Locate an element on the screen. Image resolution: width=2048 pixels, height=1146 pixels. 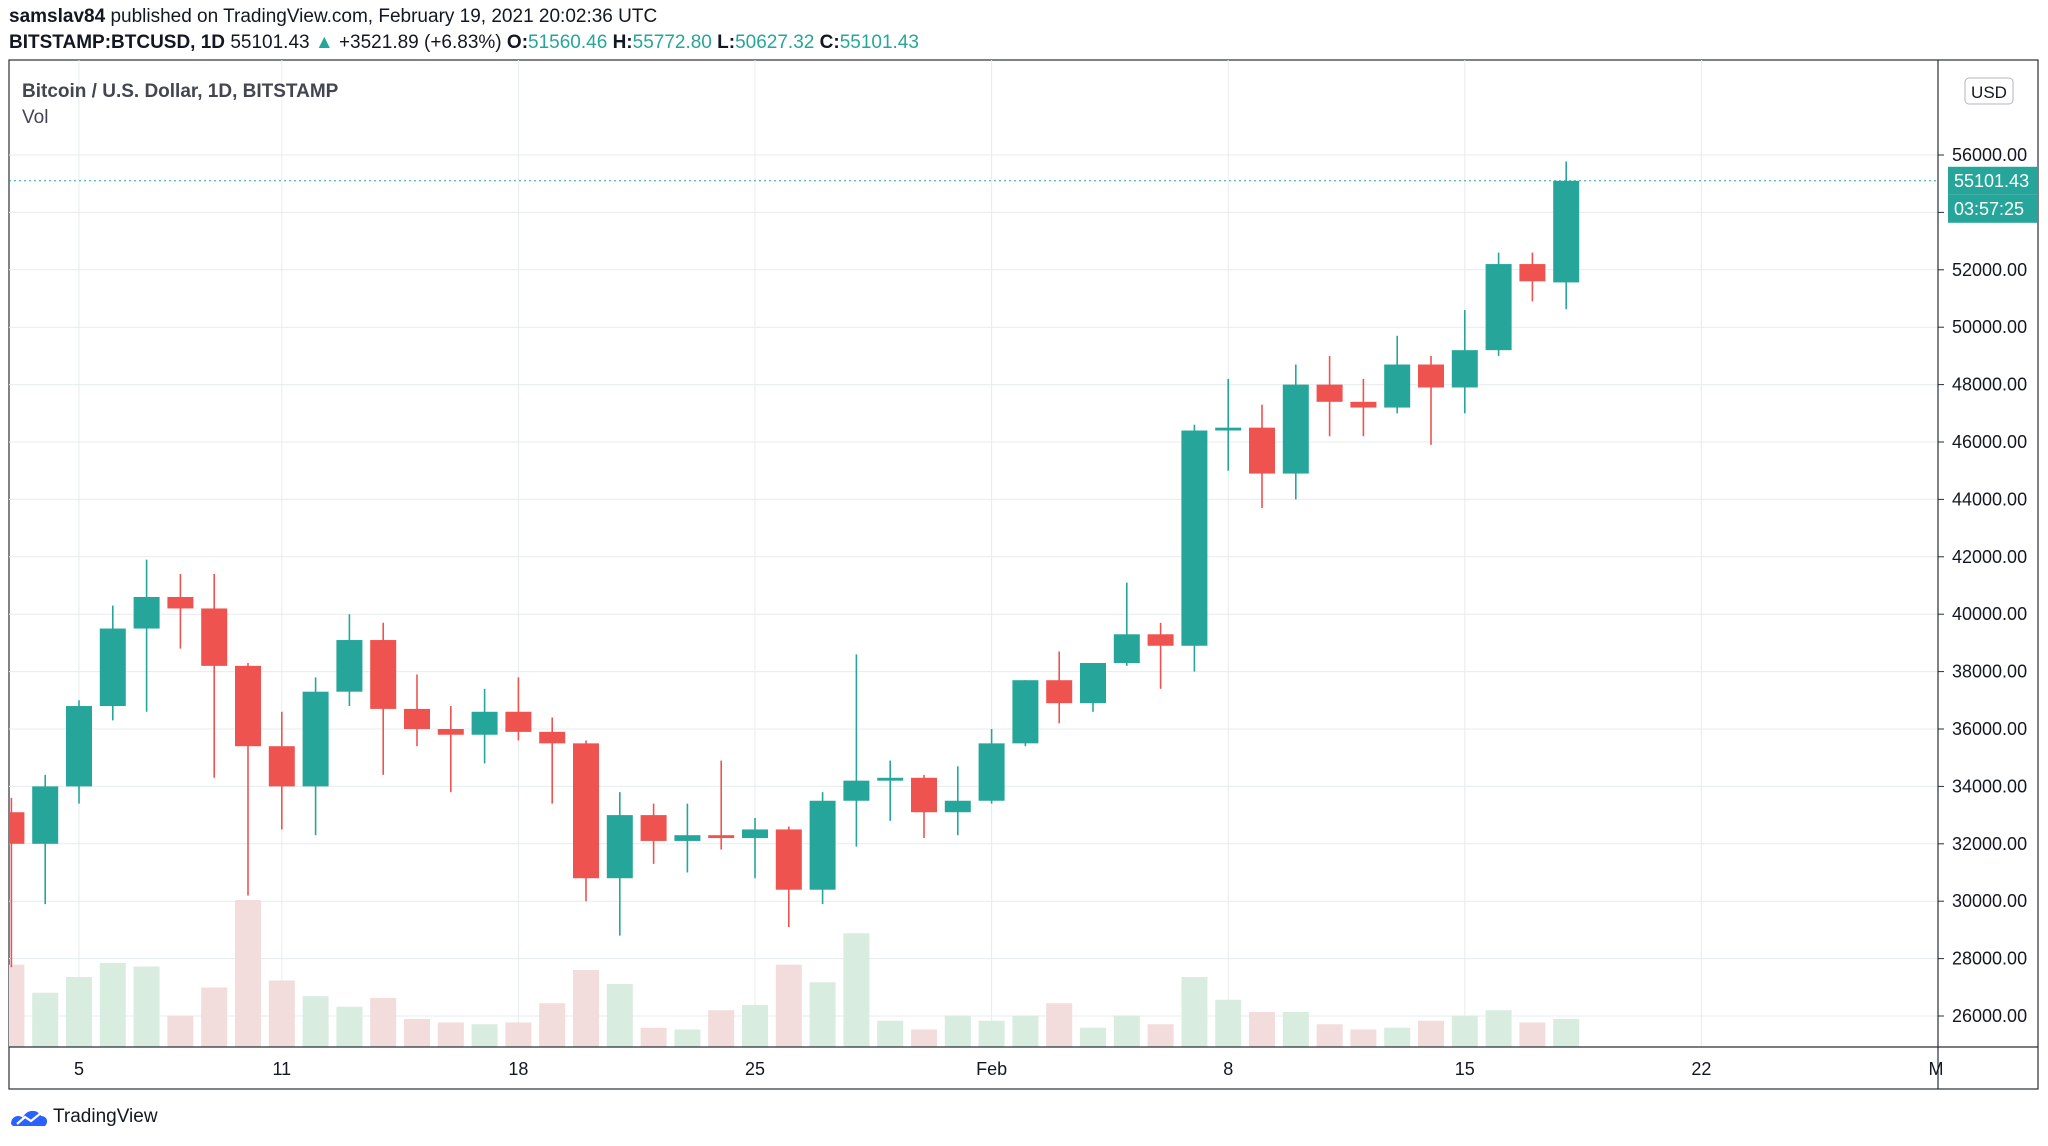
price-change: +3521.89 (+6.83%) is located at coordinates (420, 42).